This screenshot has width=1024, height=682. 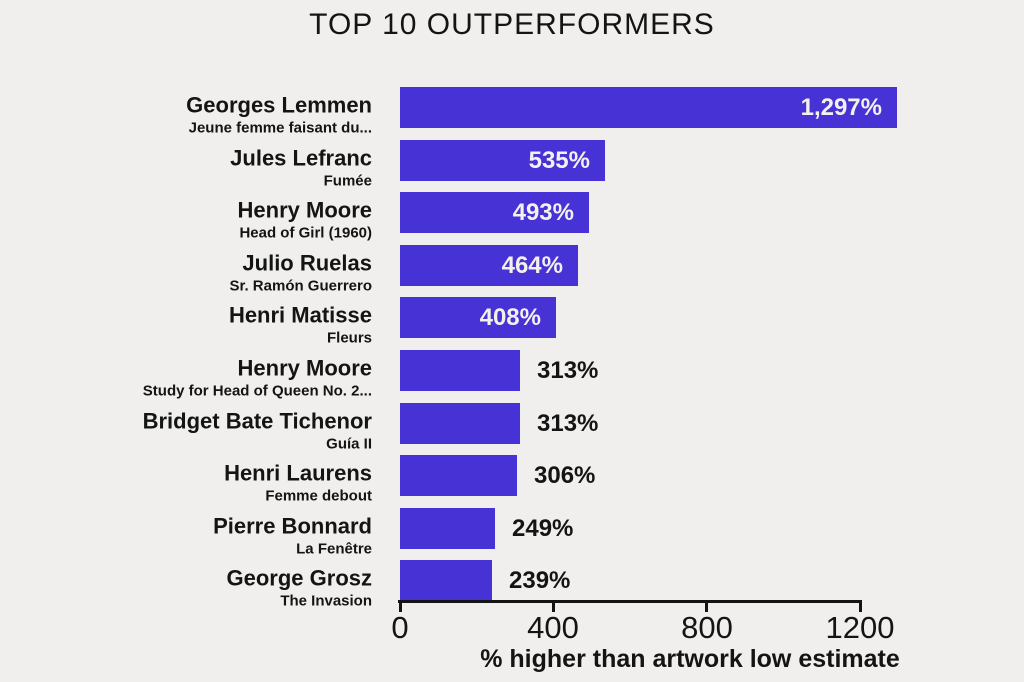 I want to click on category-label: Henri Matisse Fleurs, so click(x=186, y=324).